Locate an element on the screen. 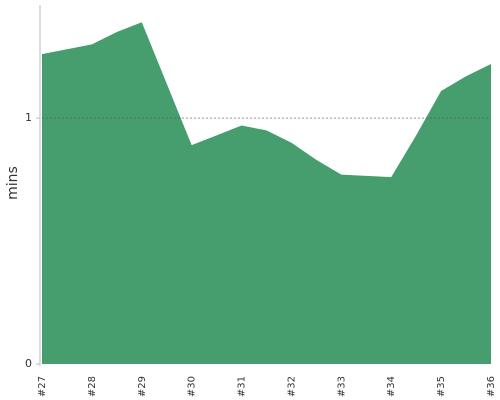  x-tick-label: #33 is located at coordinates (341, 386).